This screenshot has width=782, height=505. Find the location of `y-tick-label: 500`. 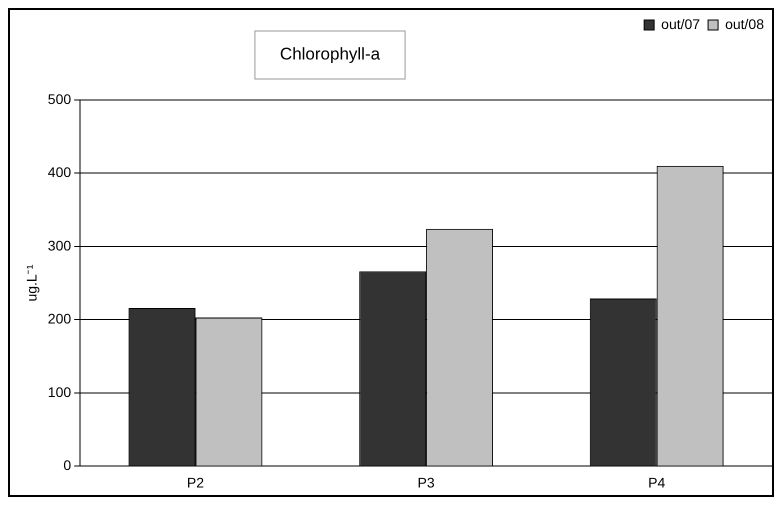

y-tick-label: 500 is located at coordinates (60, 98).